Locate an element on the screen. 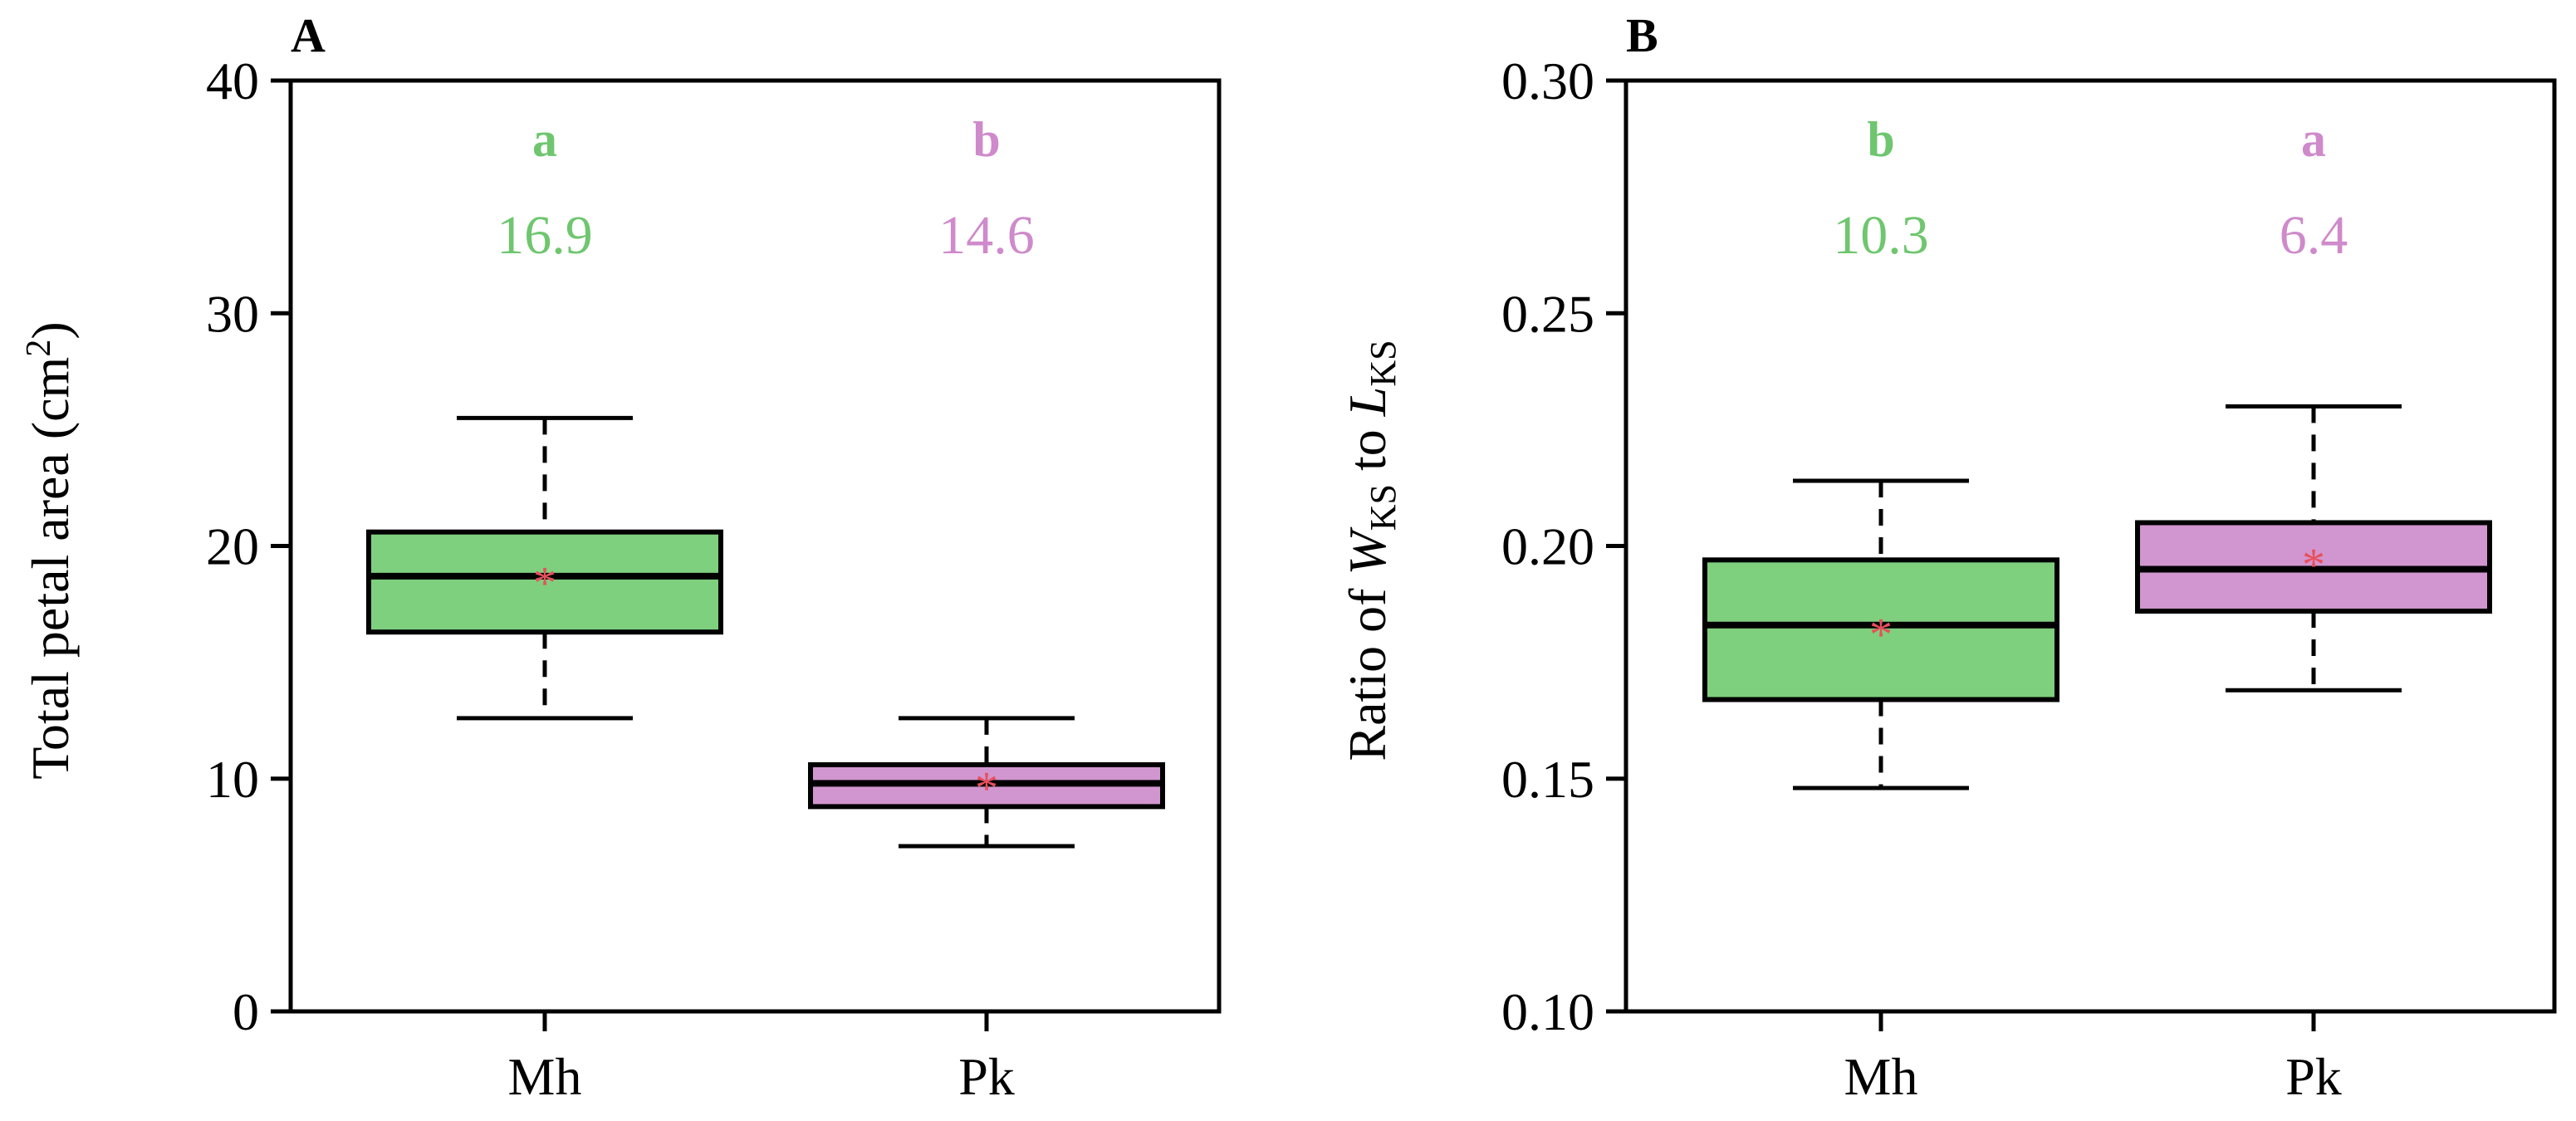 This screenshot has width=2576, height=1121. cv-value: 10.3 is located at coordinates (1881, 236).